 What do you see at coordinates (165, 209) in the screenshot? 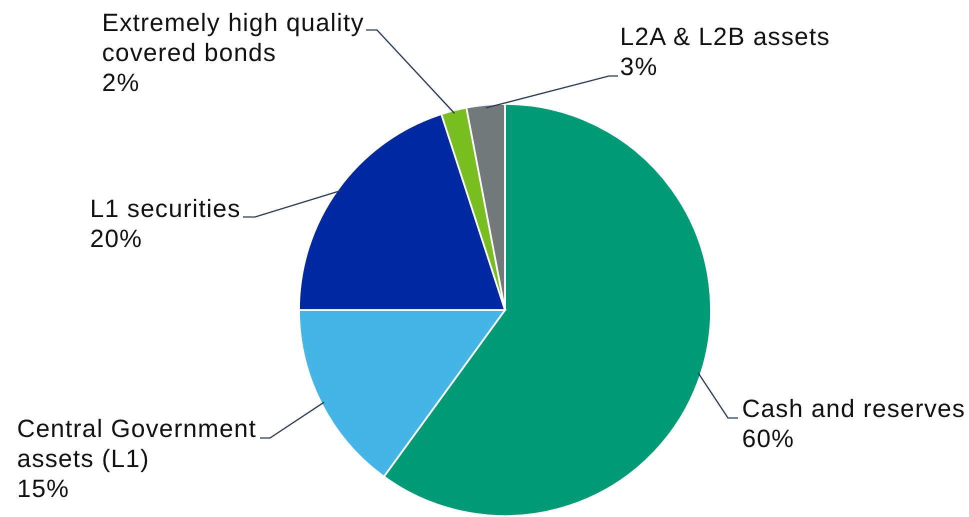
I see `slice-label: L1 securities` at bounding box center [165, 209].